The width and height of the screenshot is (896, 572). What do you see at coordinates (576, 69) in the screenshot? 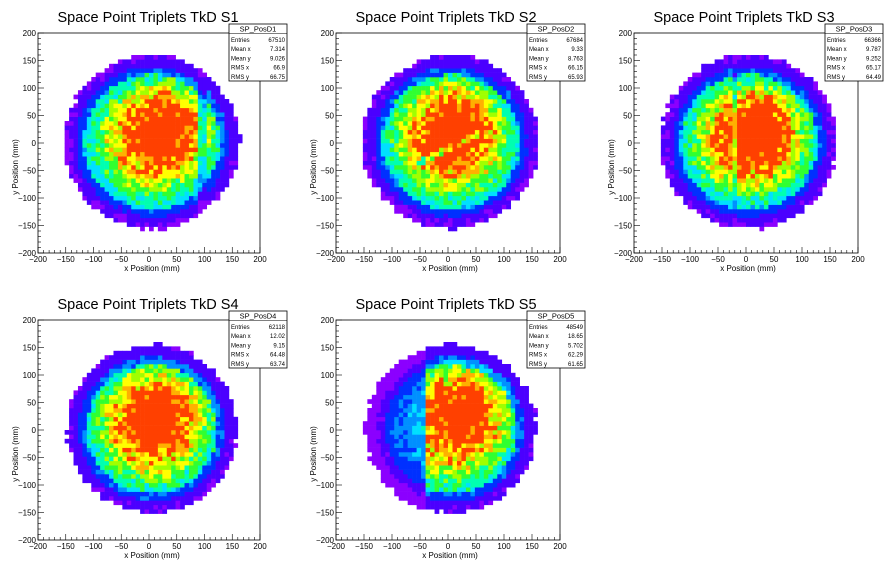
I see `stats-row-value: 66.15` at bounding box center [576, 69].